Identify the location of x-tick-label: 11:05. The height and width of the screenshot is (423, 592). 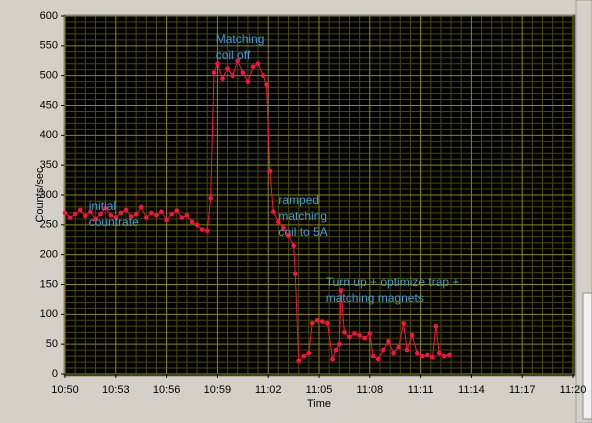
(319, 390).